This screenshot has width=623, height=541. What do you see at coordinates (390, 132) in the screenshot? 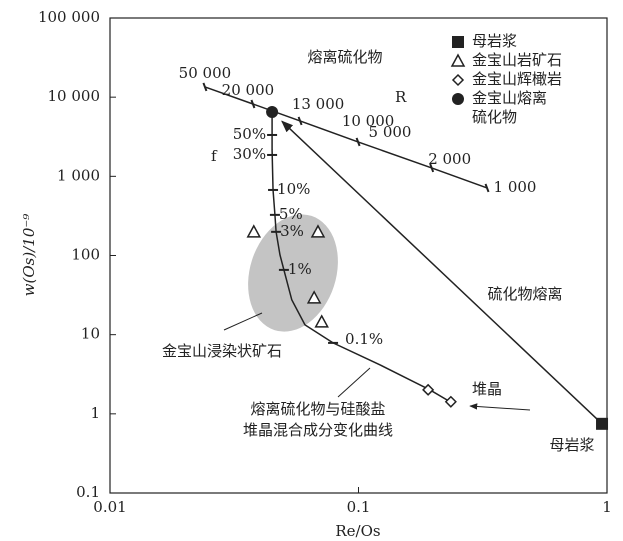
I see `annotation: 5 000` at bounding box center [390, 132].